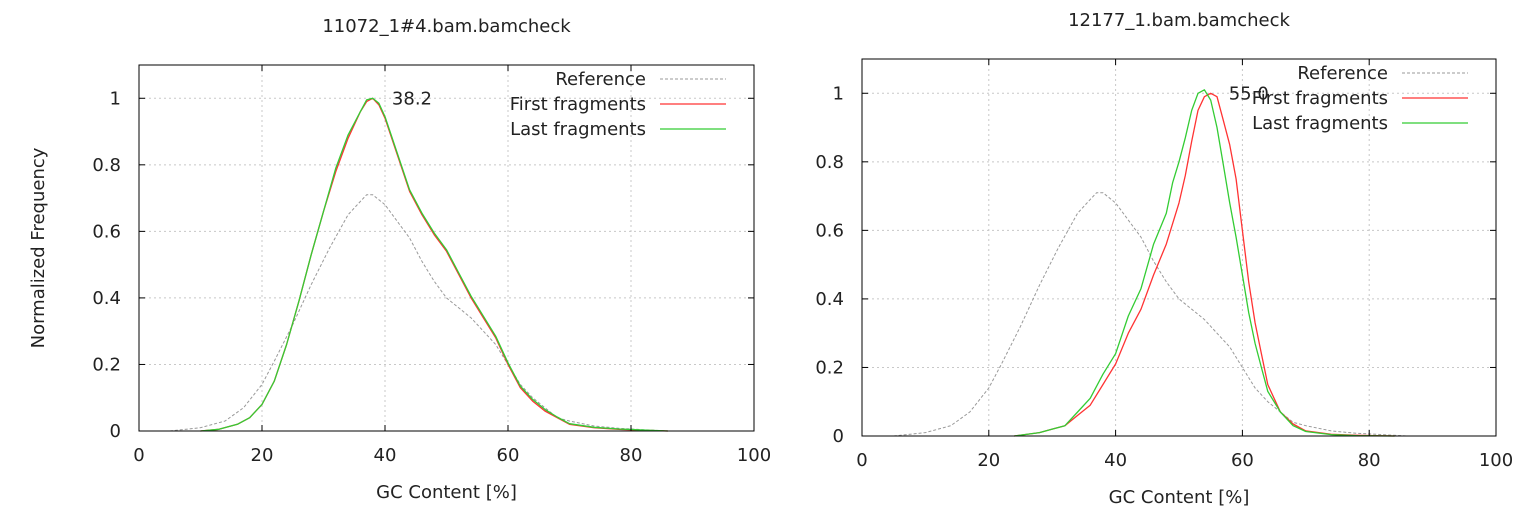 Image resolution: width=1514 pixels, height=520 pixels. I want to click on chart-title: 12177_1.bam.bamcheck, so click(1179, 20).